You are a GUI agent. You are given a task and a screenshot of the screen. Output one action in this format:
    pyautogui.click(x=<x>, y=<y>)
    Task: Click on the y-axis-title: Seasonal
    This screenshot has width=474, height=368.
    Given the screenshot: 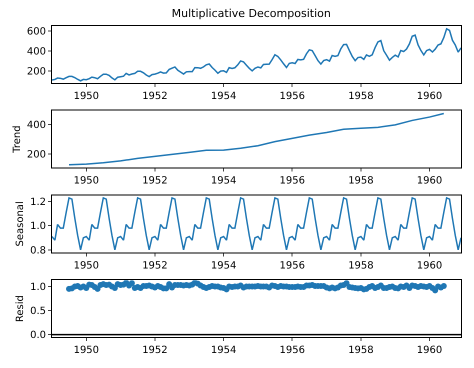 What is the action you would take?
    pyautogui.click(x=20, y=223)
    